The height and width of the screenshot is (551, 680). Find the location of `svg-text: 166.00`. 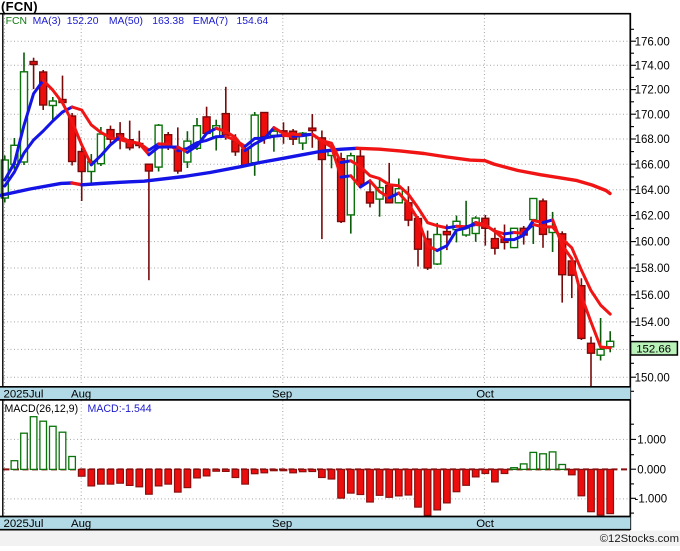

svg-text: 166.00 is located at coordinates (652, 165).